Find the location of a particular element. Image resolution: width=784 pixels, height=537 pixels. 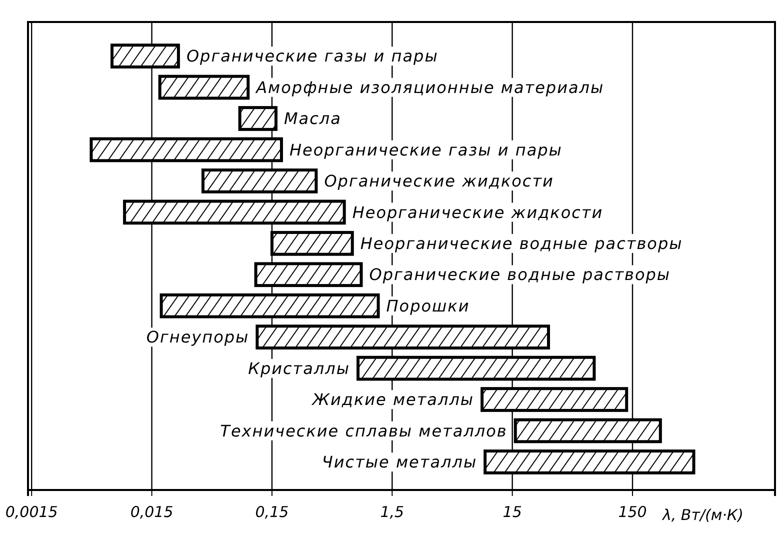

y-tick-label: Чистые металлы is located at coordinates (400, 462).